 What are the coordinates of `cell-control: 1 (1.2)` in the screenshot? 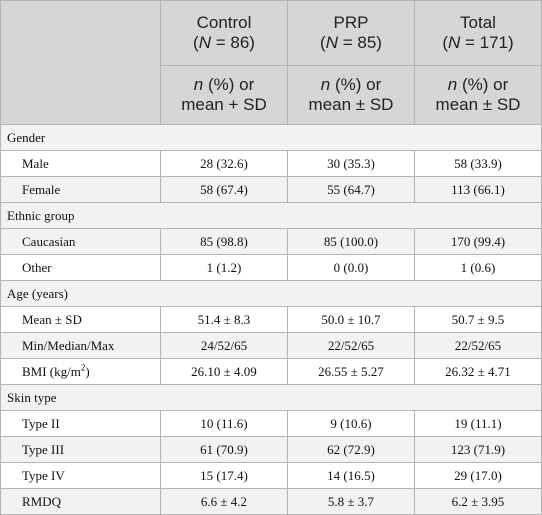 It's located at (224, 267).